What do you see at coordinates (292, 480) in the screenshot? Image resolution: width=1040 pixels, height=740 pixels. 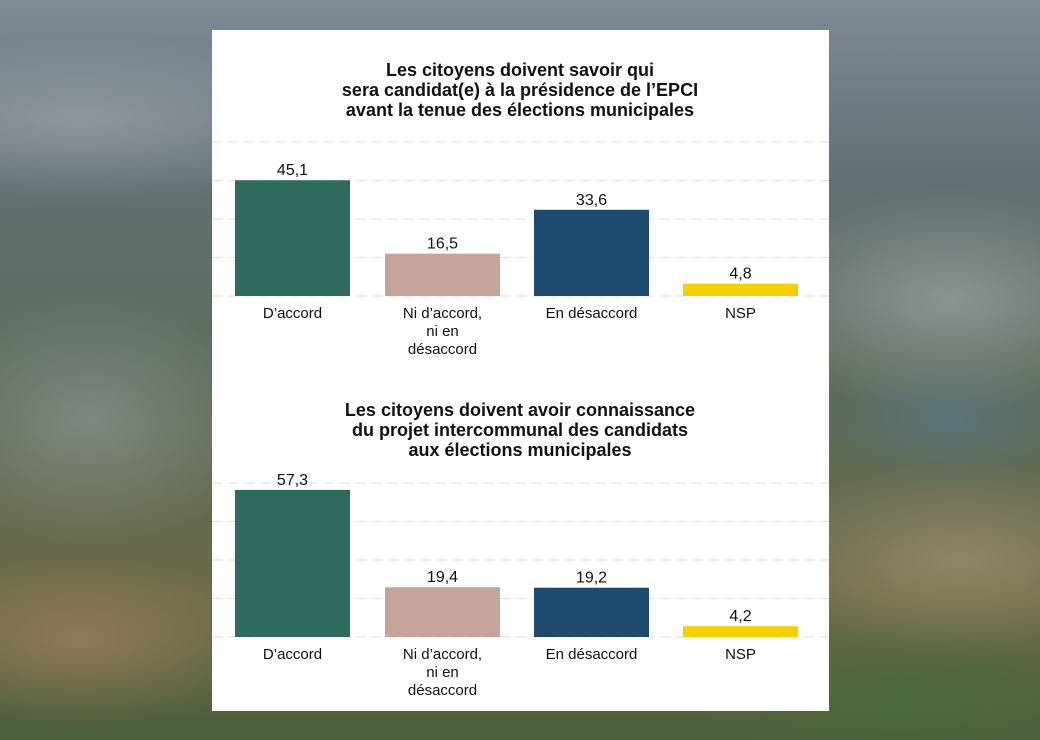 I see `data-label: 57,3` at bounding box center [292, 480].